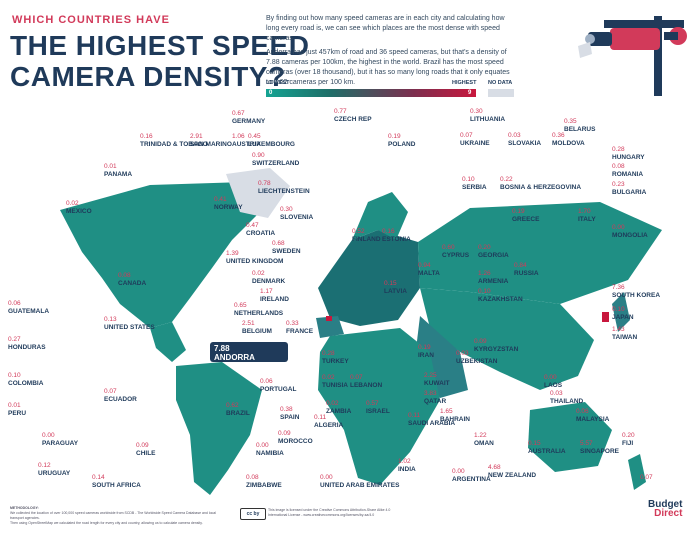 This screenshot has height=536, width=700. I want to click on label-laos: 0.00 LAOS, so click(553, 381).